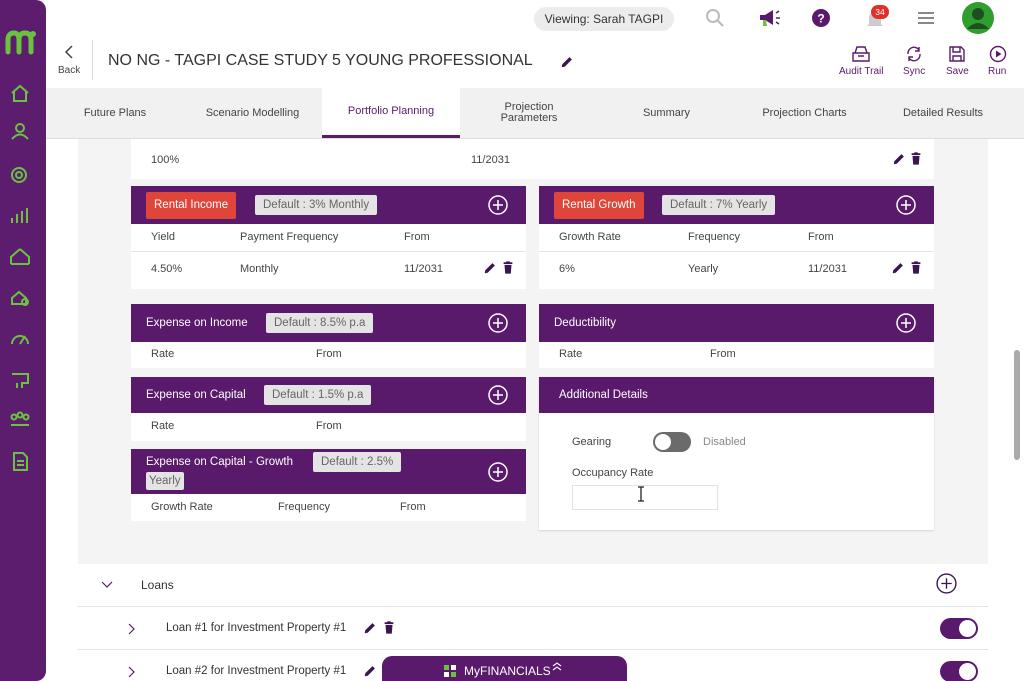  What do you see at coordinates (914, 71) in the screenshot?
I see `action-label: Sync` at bounding box center [914, 71].